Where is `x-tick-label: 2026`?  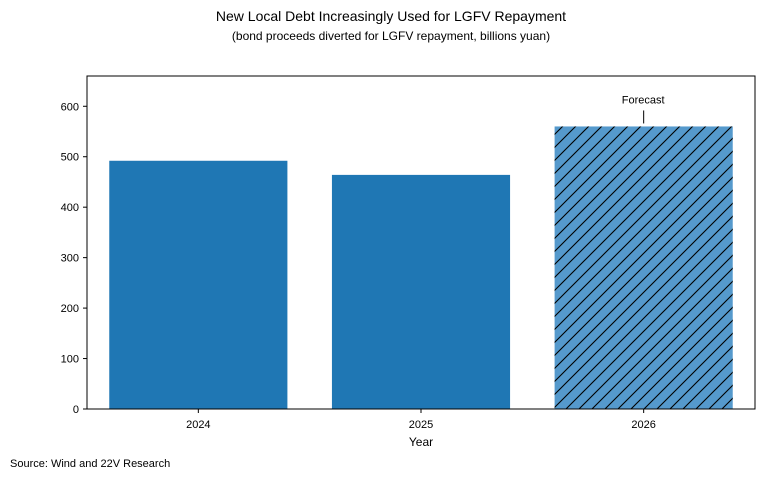
x-tick-label: 2026 is located at coordinates (643, 425).